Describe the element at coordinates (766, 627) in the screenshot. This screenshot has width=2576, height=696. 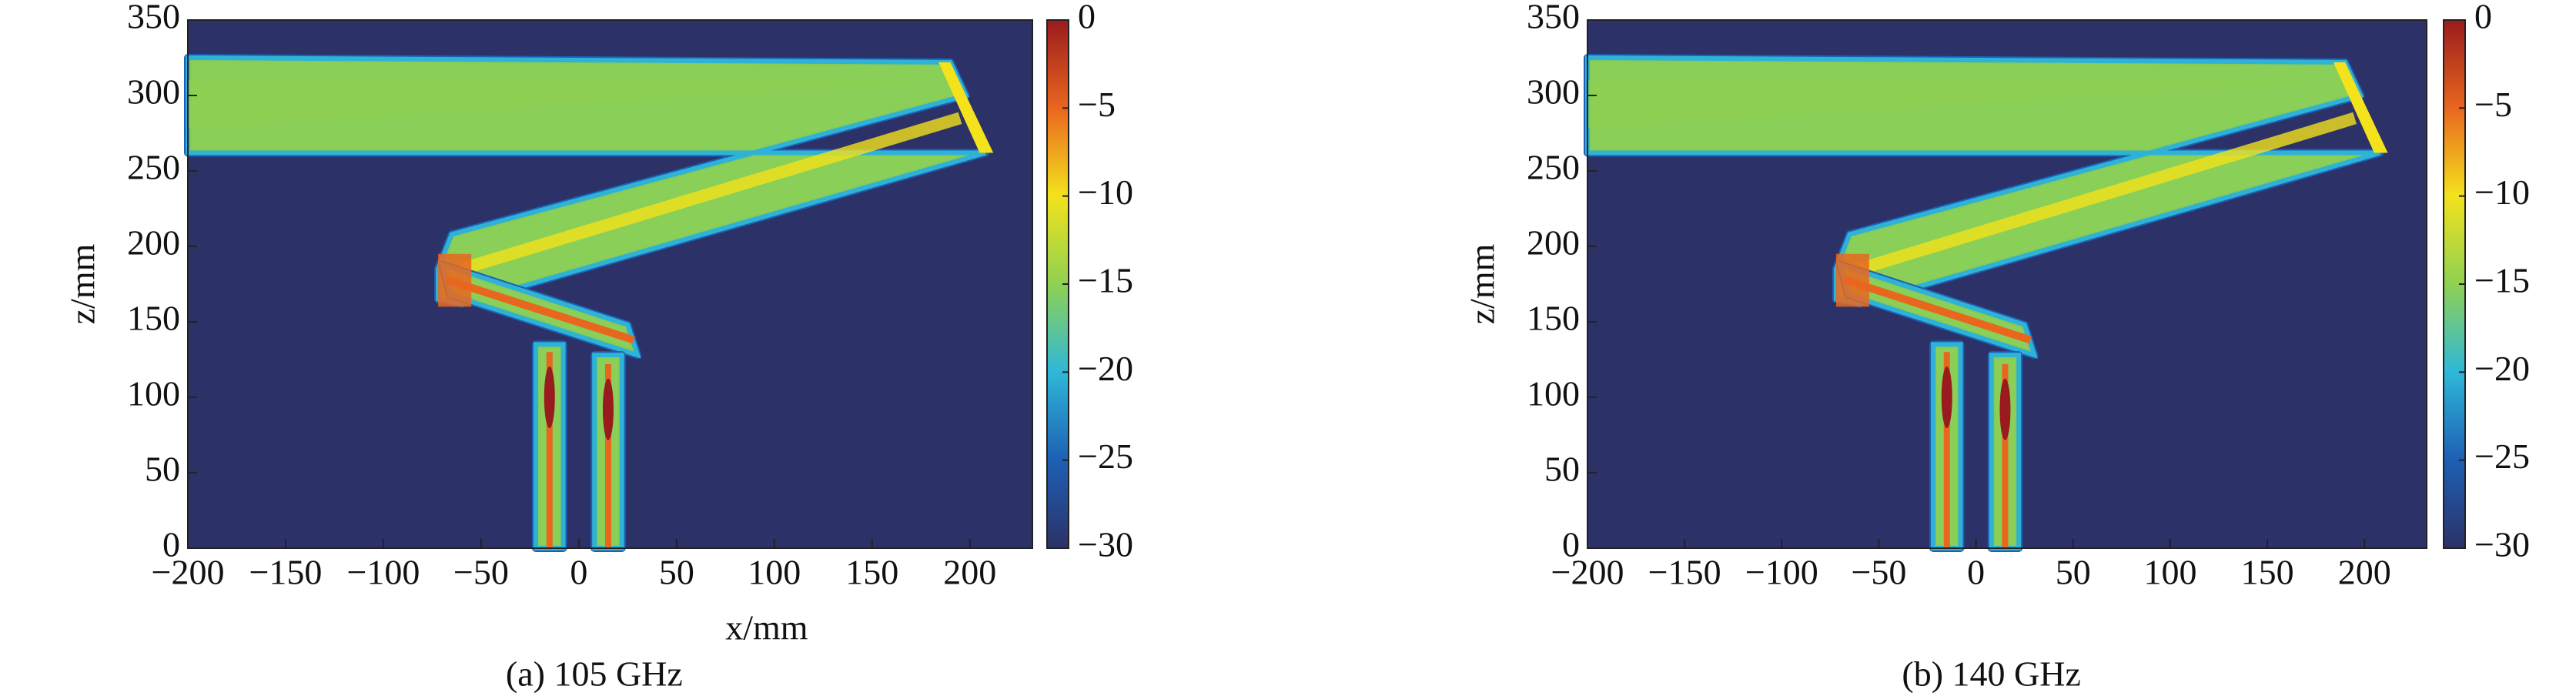
I see `x-axis-label: x/mm` at that location.